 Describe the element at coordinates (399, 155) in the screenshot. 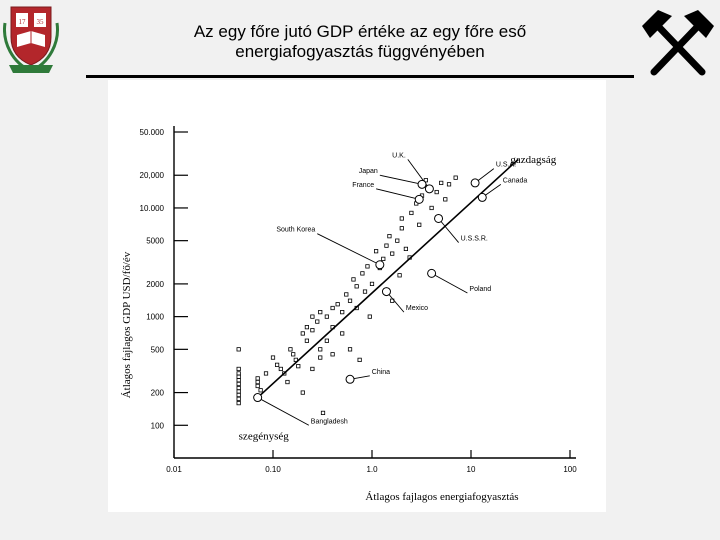

I see `point-label: U.K.` at that location.